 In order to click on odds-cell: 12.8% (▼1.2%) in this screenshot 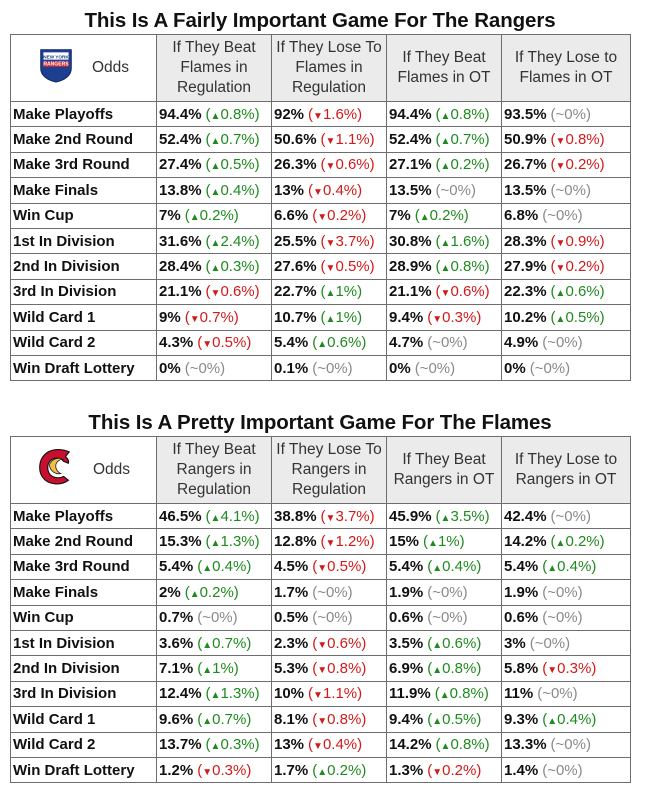, I will do `click(329, 541)`.